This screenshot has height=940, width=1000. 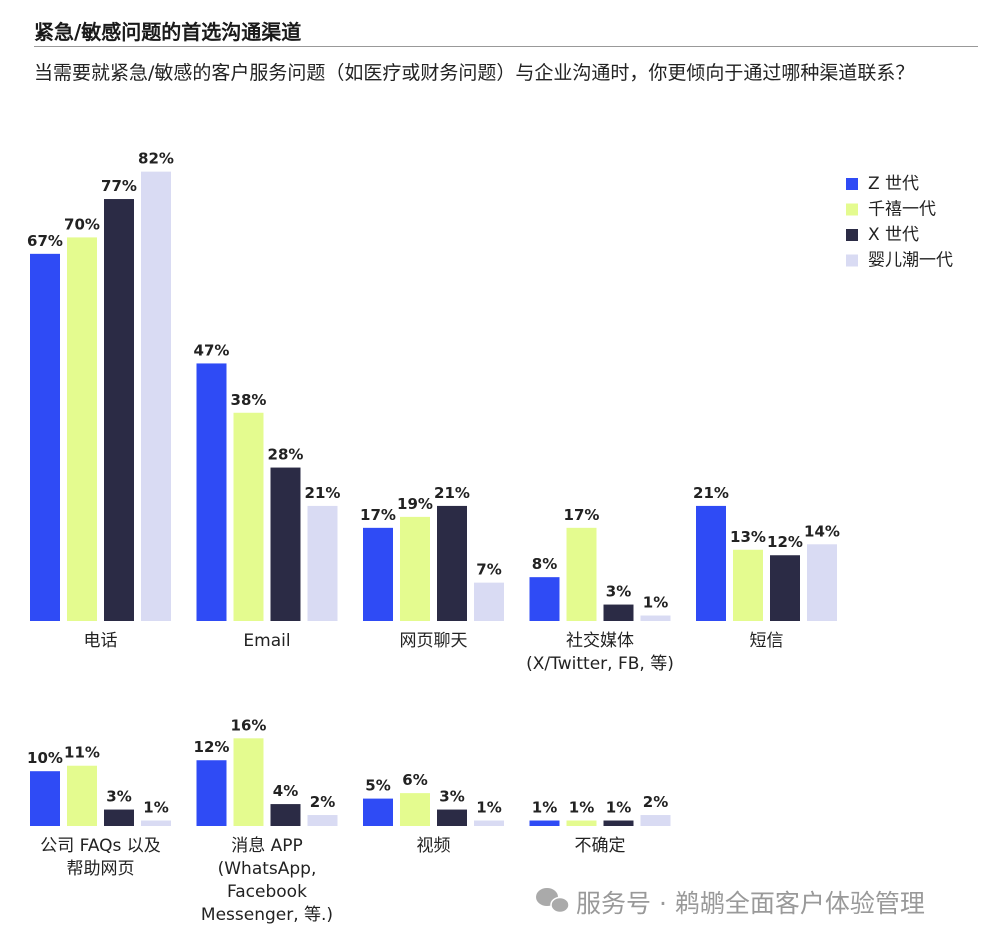 What do you see at coordinates (100, 857) in the screenshot?
I see `category-label: 公司 FAQs 以及 帮助网页` at bounding box center [100, 857].